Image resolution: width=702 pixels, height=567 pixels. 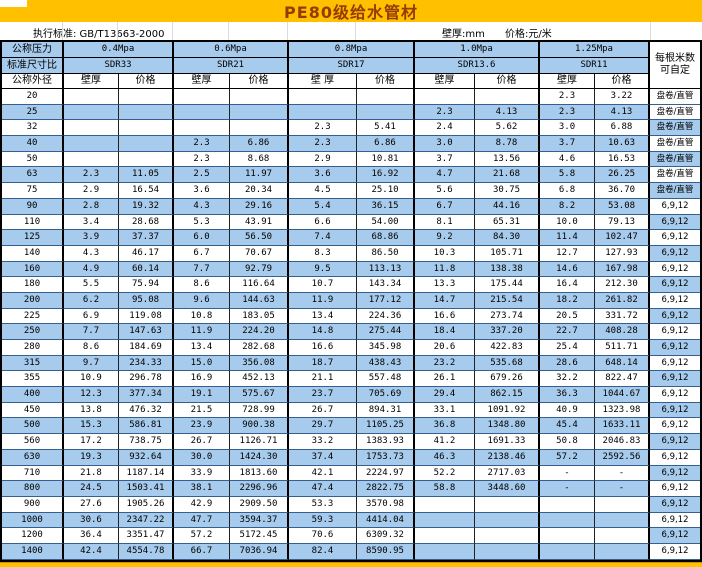 I want to click on wall-cell: 82.4, so click(x=323, y=551).